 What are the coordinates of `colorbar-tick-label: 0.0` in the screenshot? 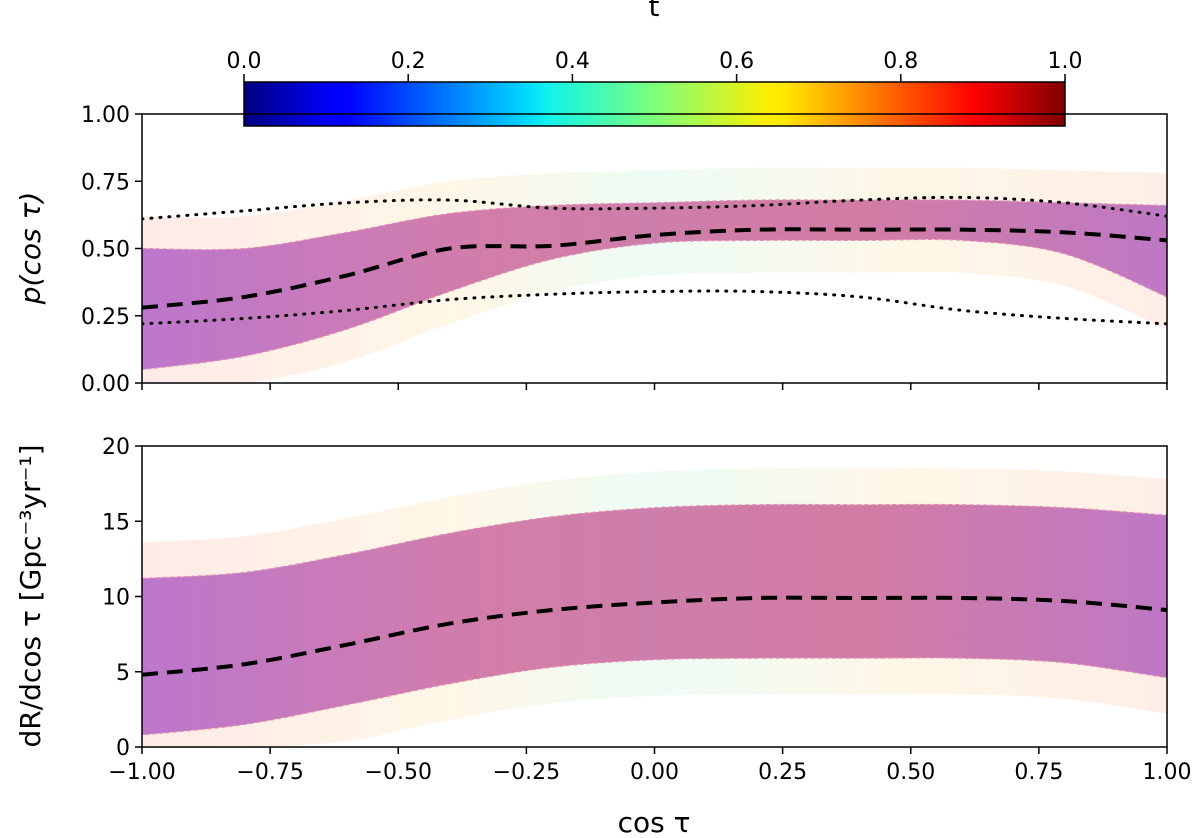 It's located at (244, 61).